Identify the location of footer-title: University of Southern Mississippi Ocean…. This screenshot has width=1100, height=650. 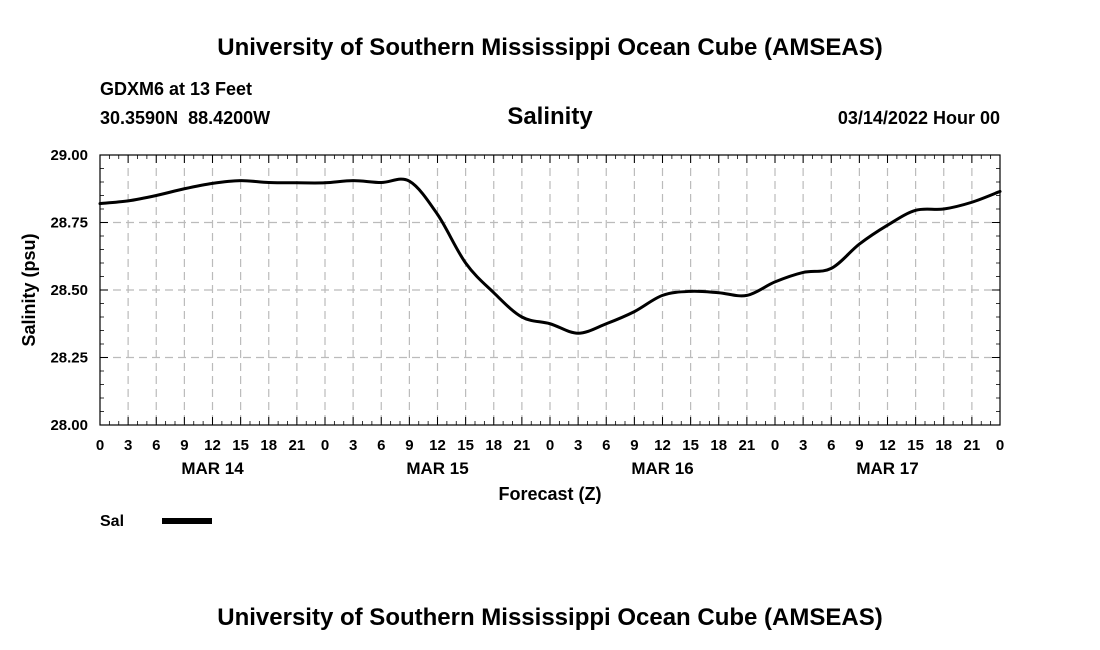
(549, 617).